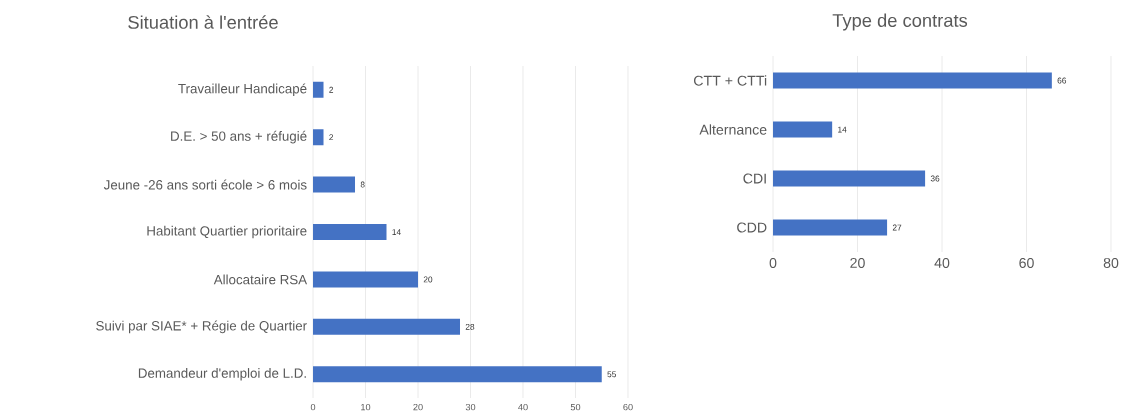 The width and height of the screenshot is (1127, 417). I want to click on y-tick-label: Habitant Quartier prioritaire, so click(227, 232).